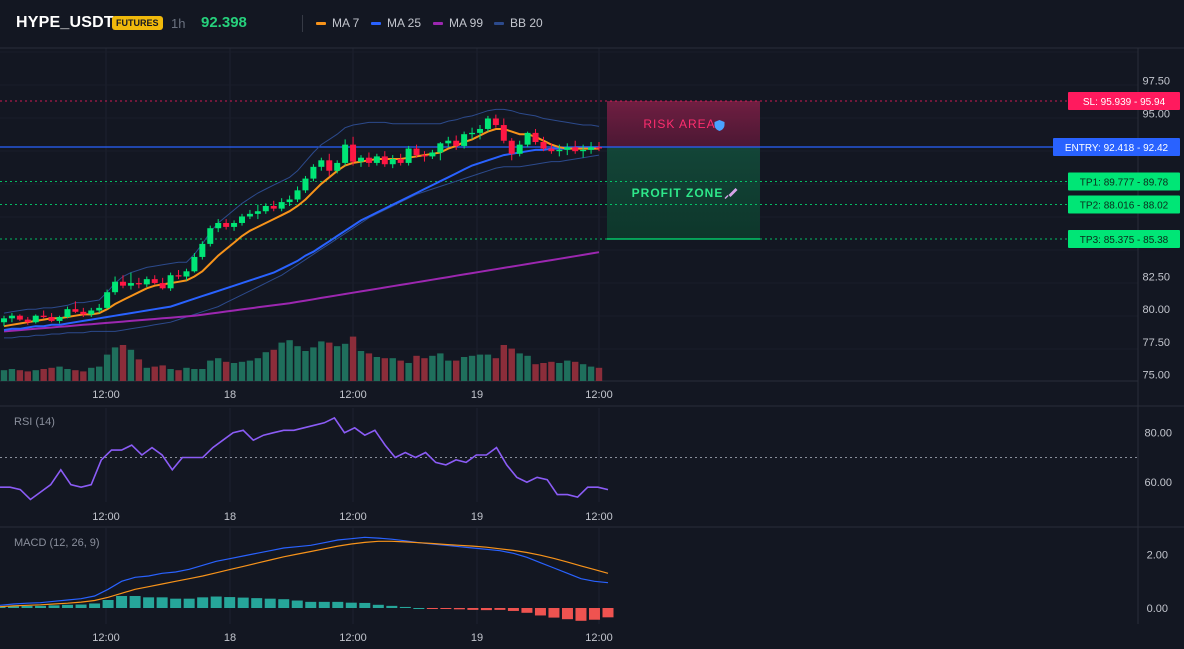  I want to click on legend-ma99: MA 99, so click(458, 23).